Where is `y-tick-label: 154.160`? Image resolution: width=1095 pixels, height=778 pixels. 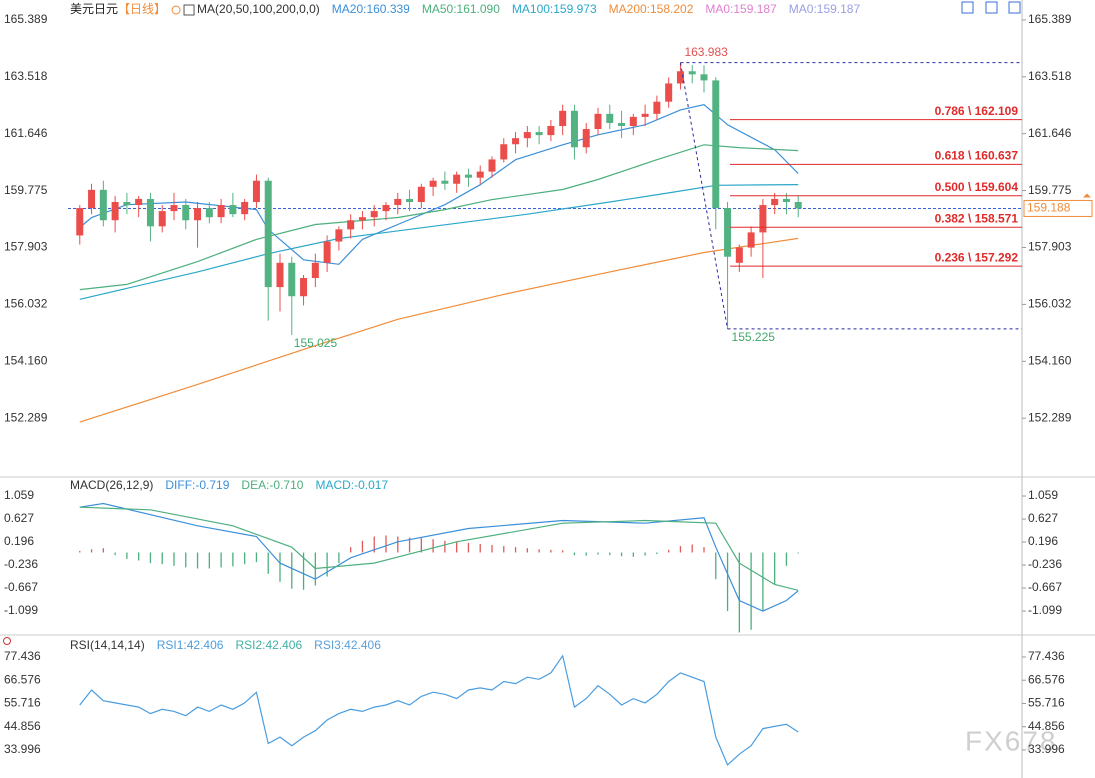
y-tick-label: 154.160 is located at coordinates (26, 360).